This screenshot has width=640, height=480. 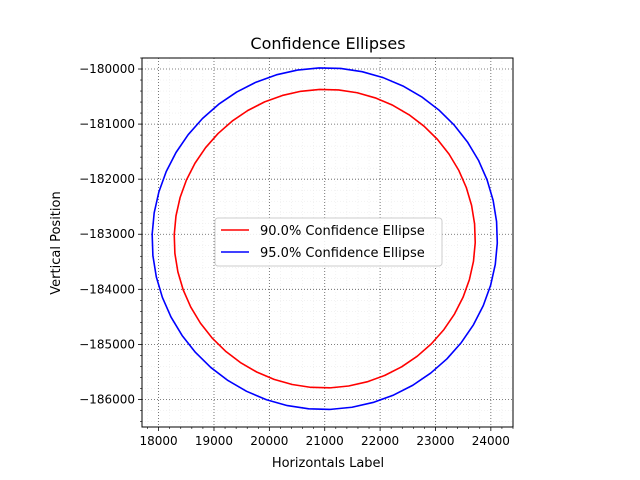 I want to click on y-tick-label: −184000, so click(x=107, y=289).